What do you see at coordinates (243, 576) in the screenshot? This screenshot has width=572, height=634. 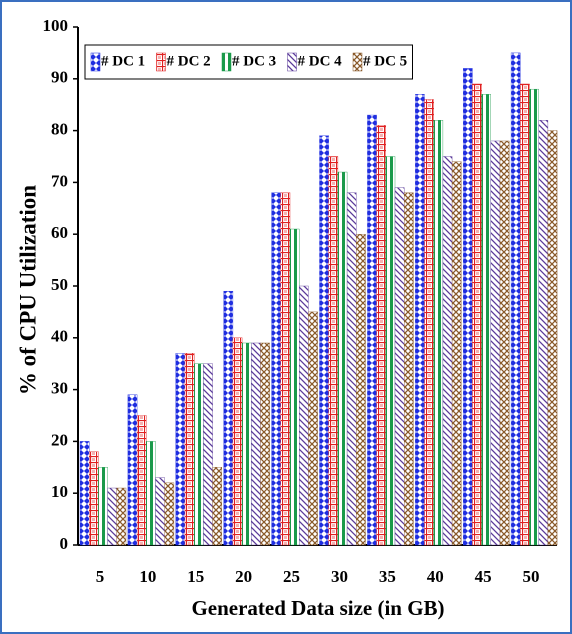 I see `x-tick-label: 20` at bounding box center [243, 576].